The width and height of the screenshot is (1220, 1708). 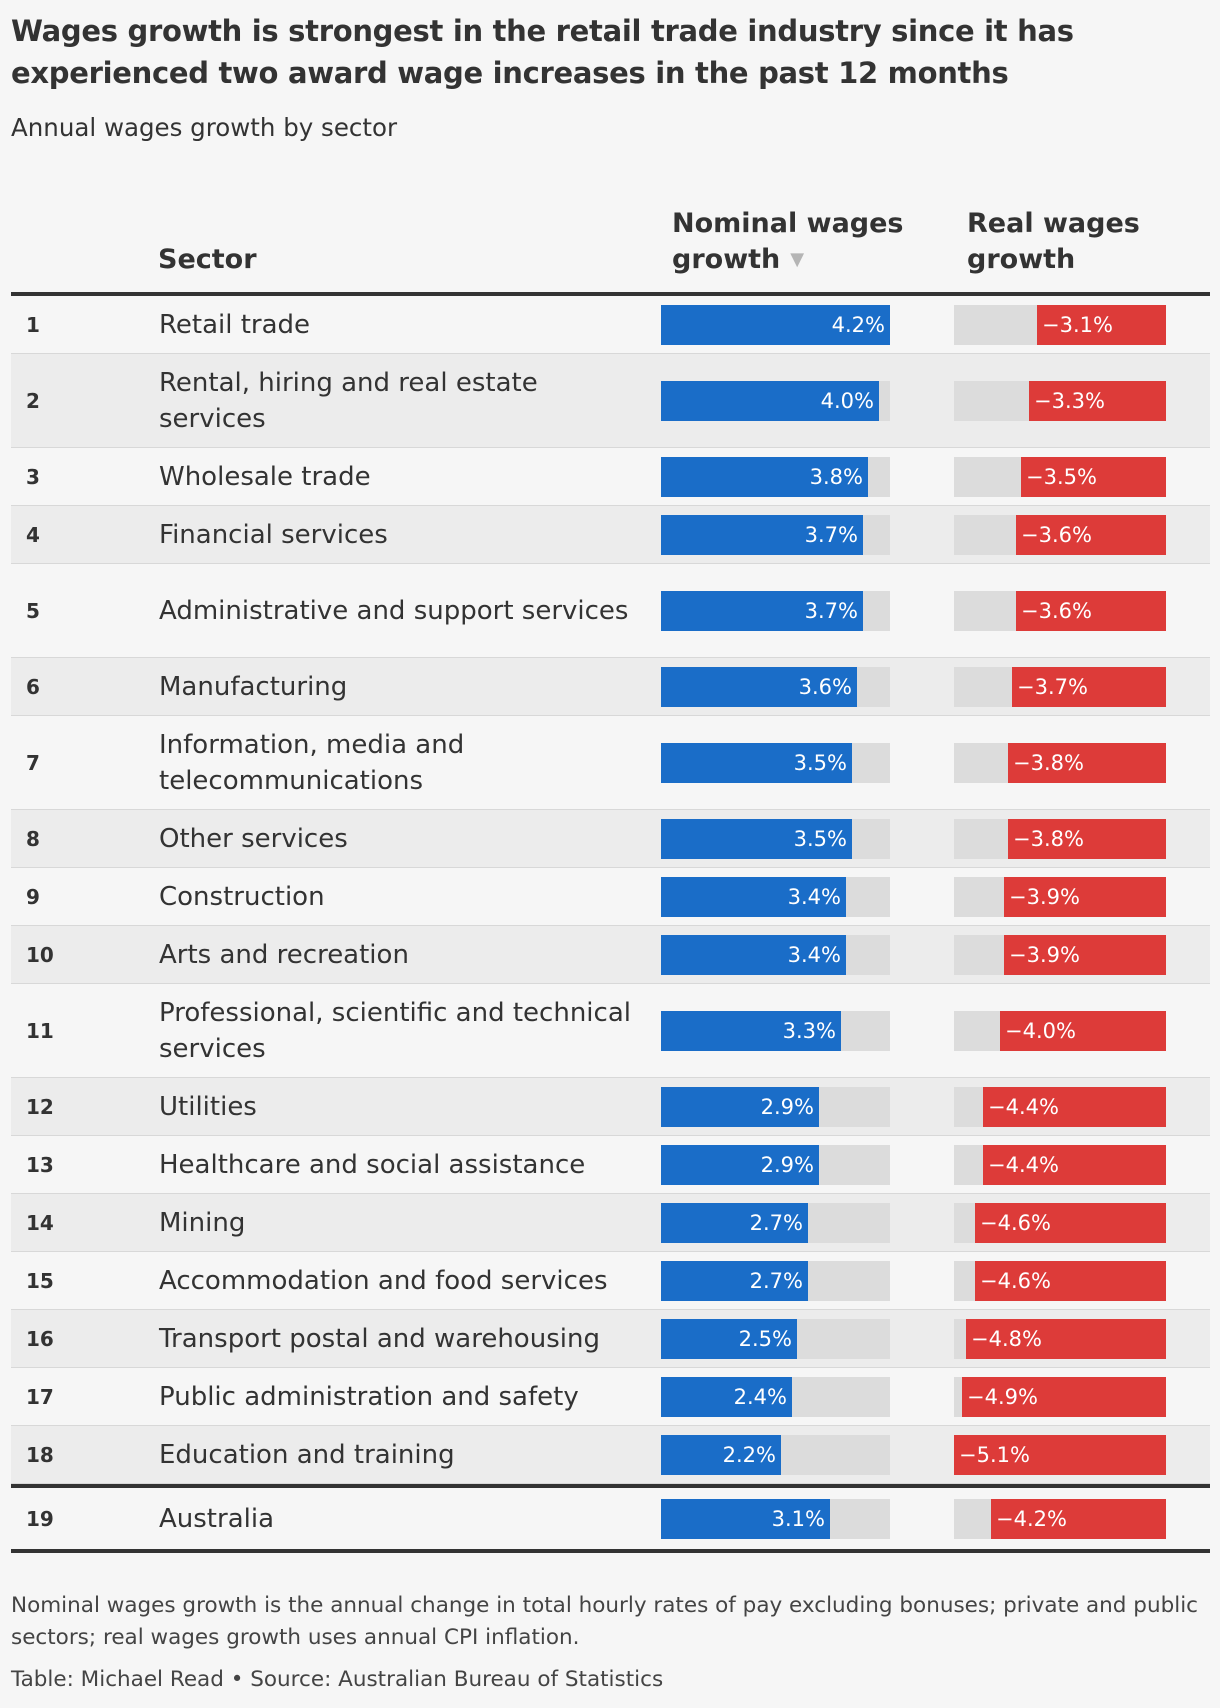 What do you see at coordinates (775, 1519) in the screenshot?
I see `nominal-bar-track: 3.1%` at bounding box center [775, 1519].